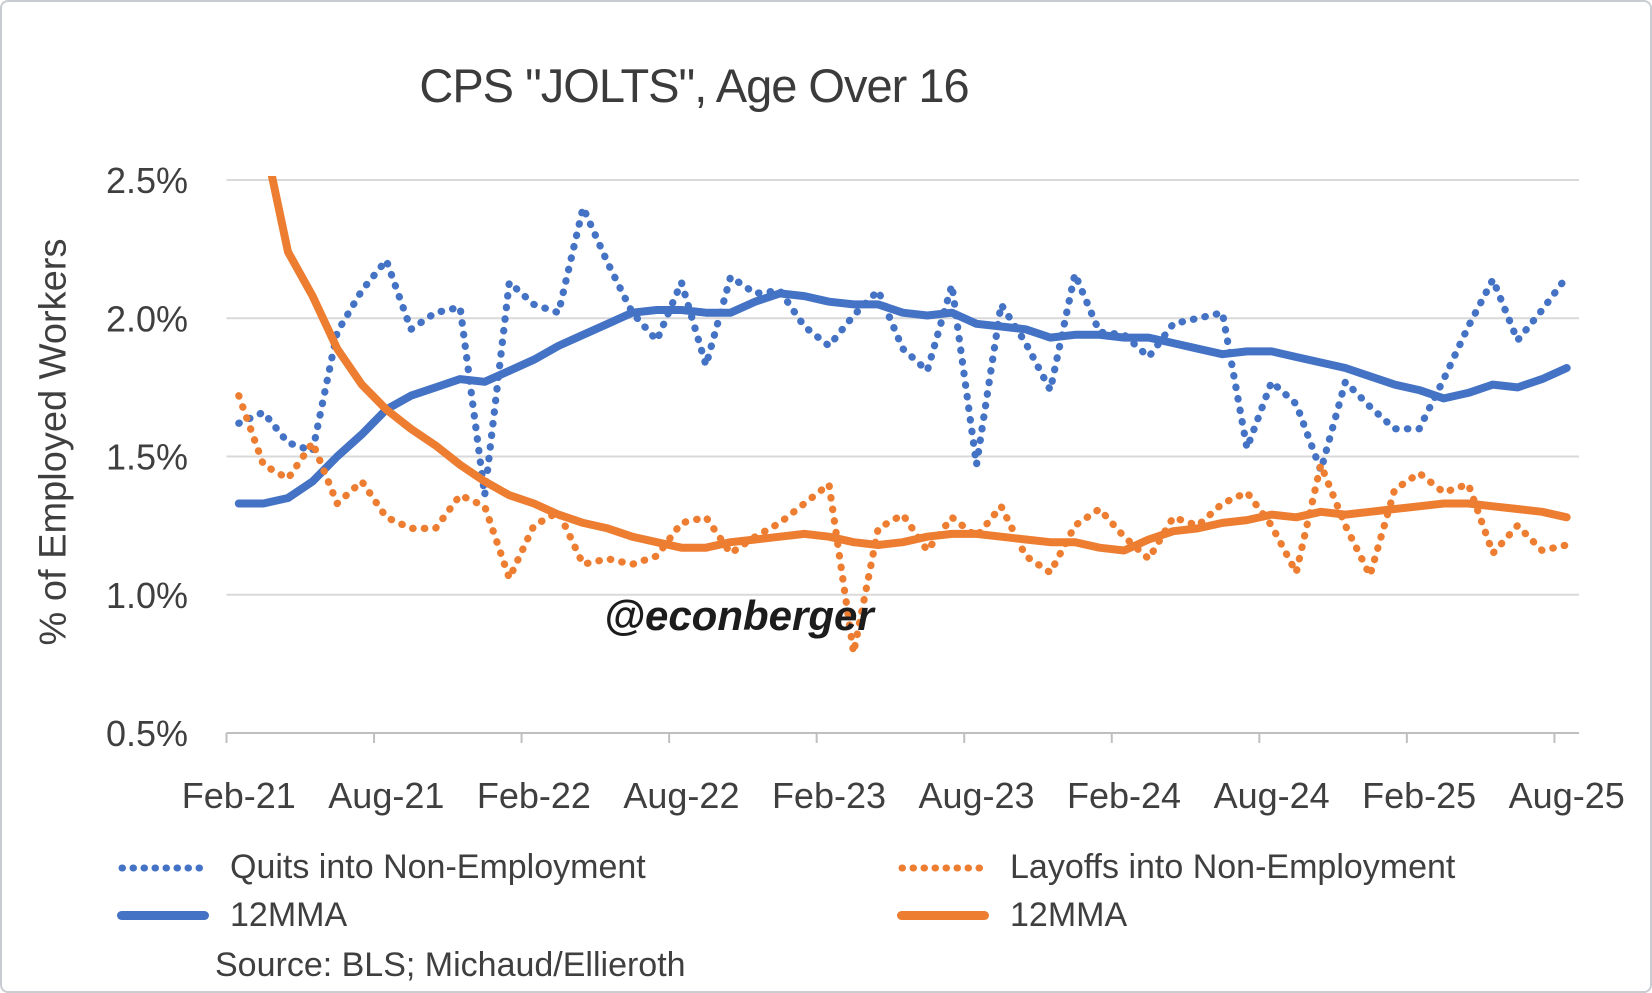 This screenshot has width=1652, height=993. I want to click on x-tick-label: Feb-25, so click(1419, 795).